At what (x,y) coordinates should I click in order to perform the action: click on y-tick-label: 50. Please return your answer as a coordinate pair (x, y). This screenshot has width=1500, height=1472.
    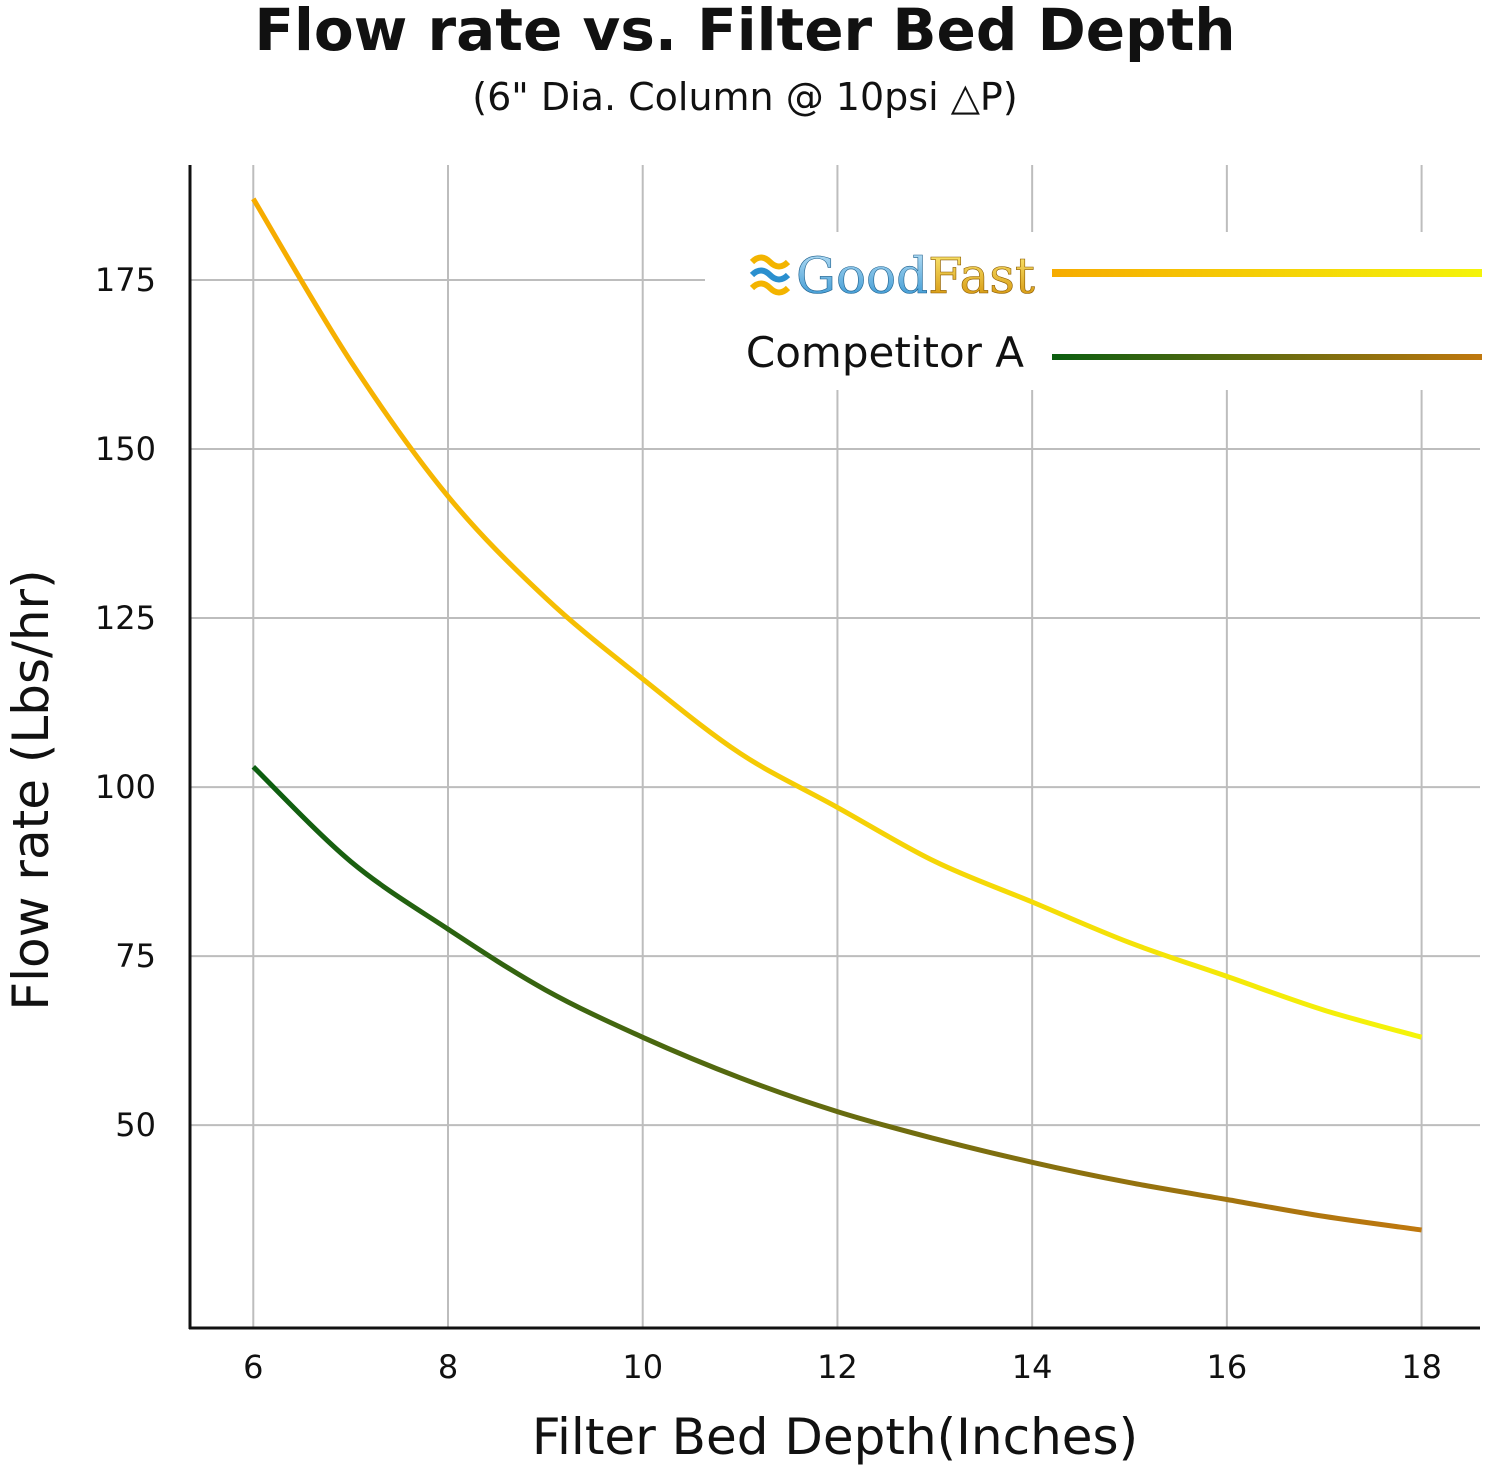
    Looking at the image, I should click on (135, 1125).